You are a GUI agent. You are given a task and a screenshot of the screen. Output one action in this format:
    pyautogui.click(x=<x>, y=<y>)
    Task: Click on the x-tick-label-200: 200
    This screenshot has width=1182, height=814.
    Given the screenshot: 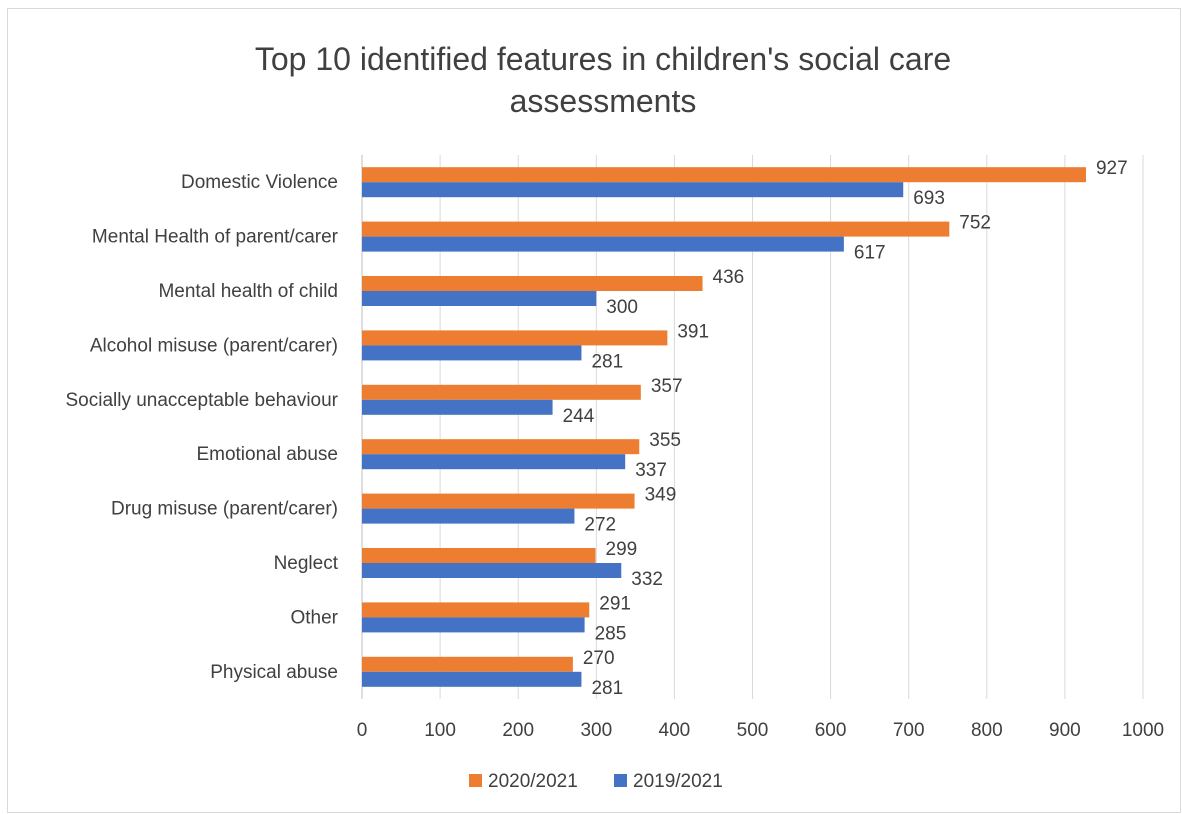 What is the action you would take?
    pyautogui.click(x=518, y=730)
    